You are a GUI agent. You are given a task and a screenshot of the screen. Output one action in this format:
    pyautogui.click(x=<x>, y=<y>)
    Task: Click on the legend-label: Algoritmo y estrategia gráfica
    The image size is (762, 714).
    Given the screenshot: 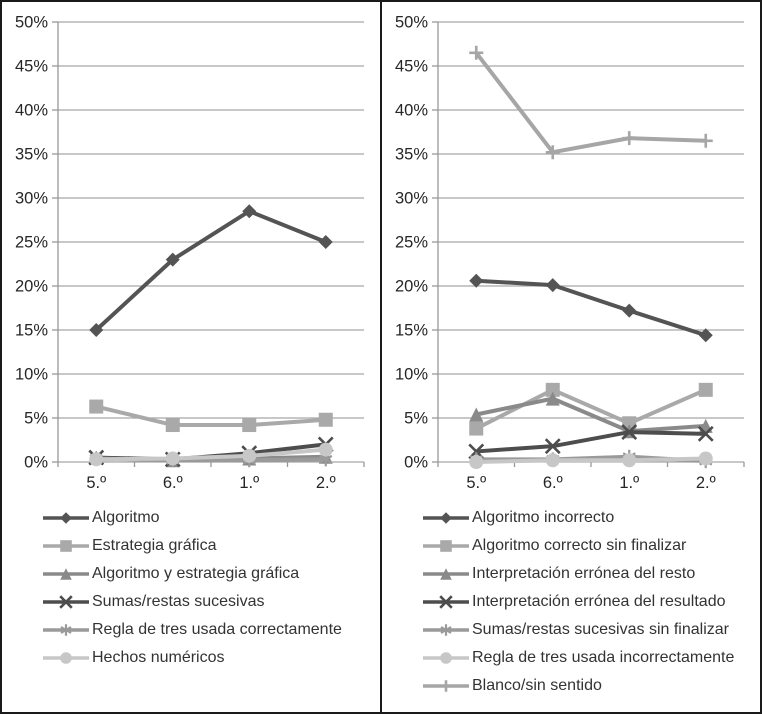 What is the action you would take?
    pyautogui.click(x=196, y=573)
    